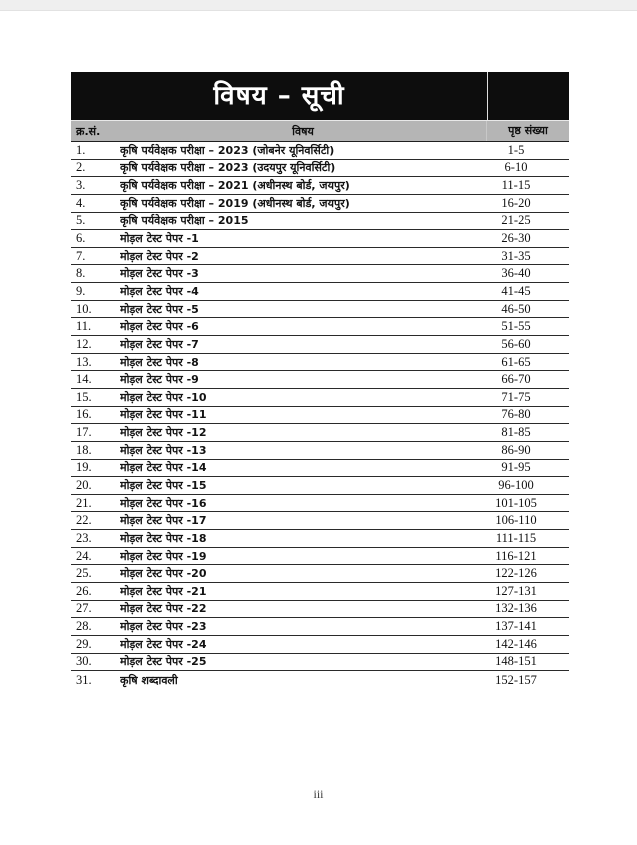 This screenshot has height=845, width=637. Describe the element at coordinates (516, 255) in the screenshot. I see `cell-page-range: 31-35` at that location.